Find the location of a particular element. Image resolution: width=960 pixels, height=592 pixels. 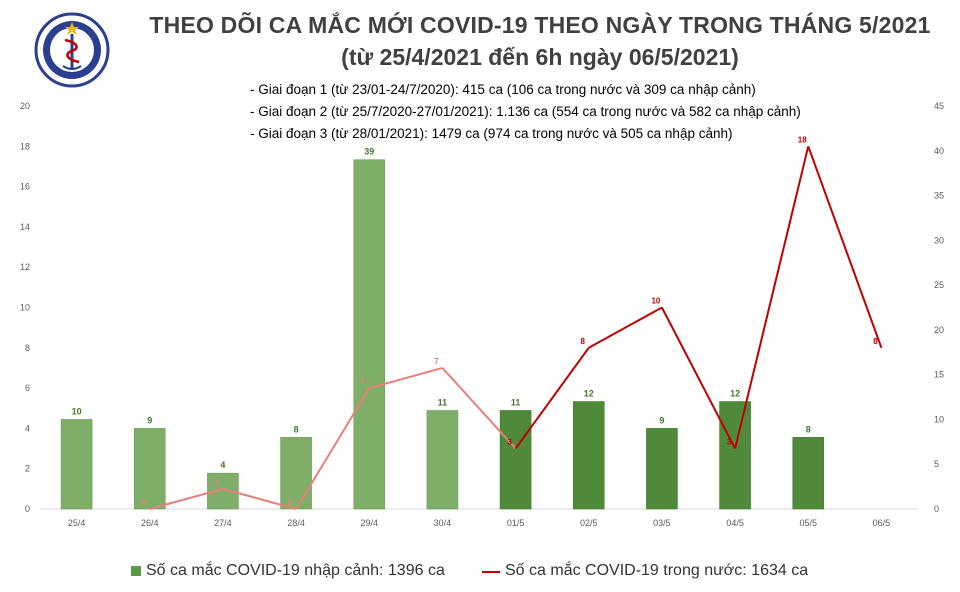

y-right-tick-label: 0 is located at coordinates (936, 509).